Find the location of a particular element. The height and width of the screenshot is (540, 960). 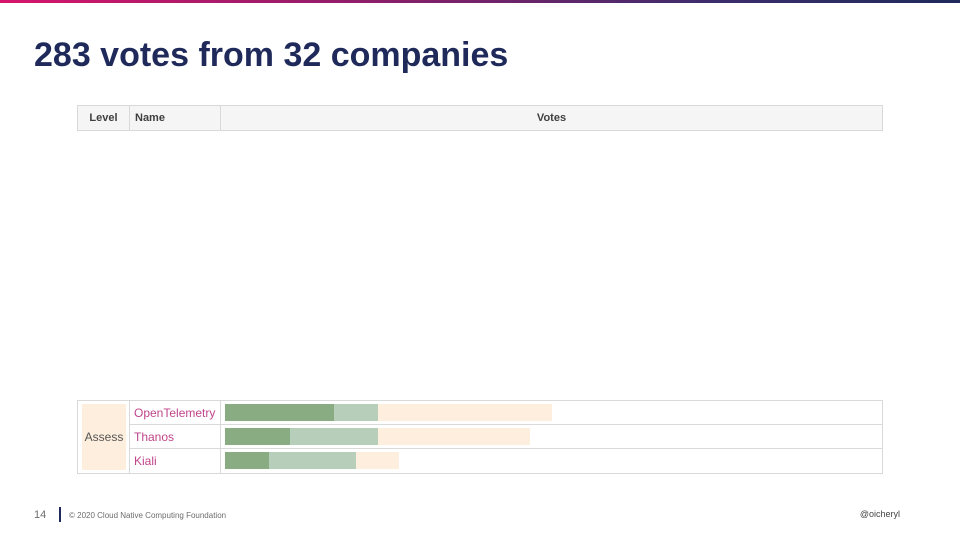

table-row: Kiali is located at coordinates (506, 461).